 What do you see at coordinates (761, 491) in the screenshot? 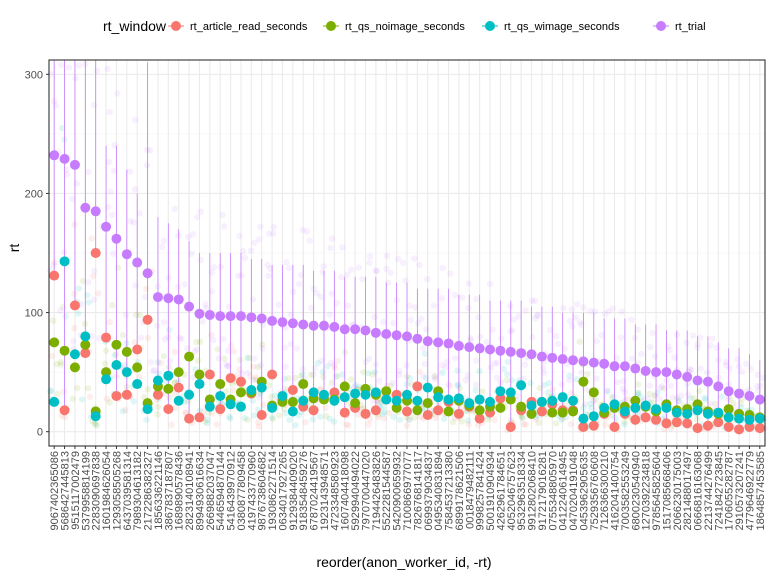
I see `x-tick-label: 1864857453585` at bounding box center [761, 491].